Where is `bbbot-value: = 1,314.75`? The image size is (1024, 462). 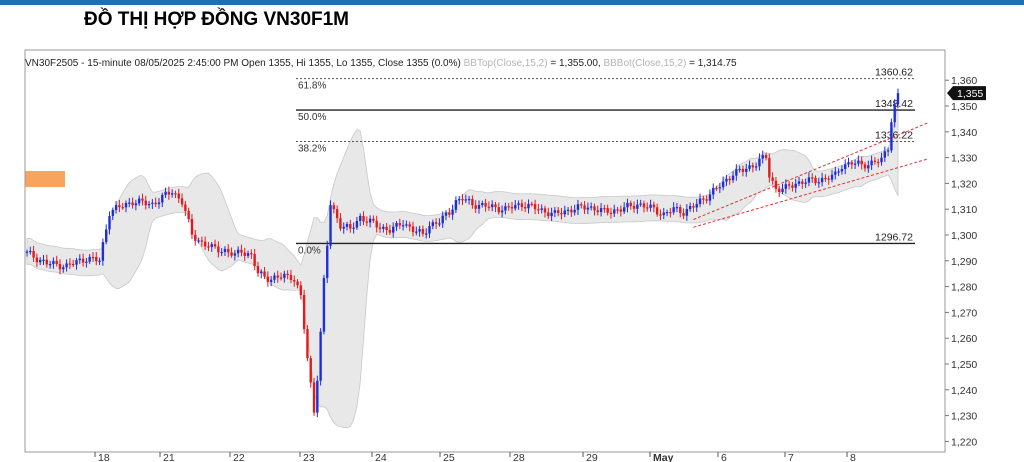
bbbot-value: = 1,314.75 is located at coordinates (713, 63).